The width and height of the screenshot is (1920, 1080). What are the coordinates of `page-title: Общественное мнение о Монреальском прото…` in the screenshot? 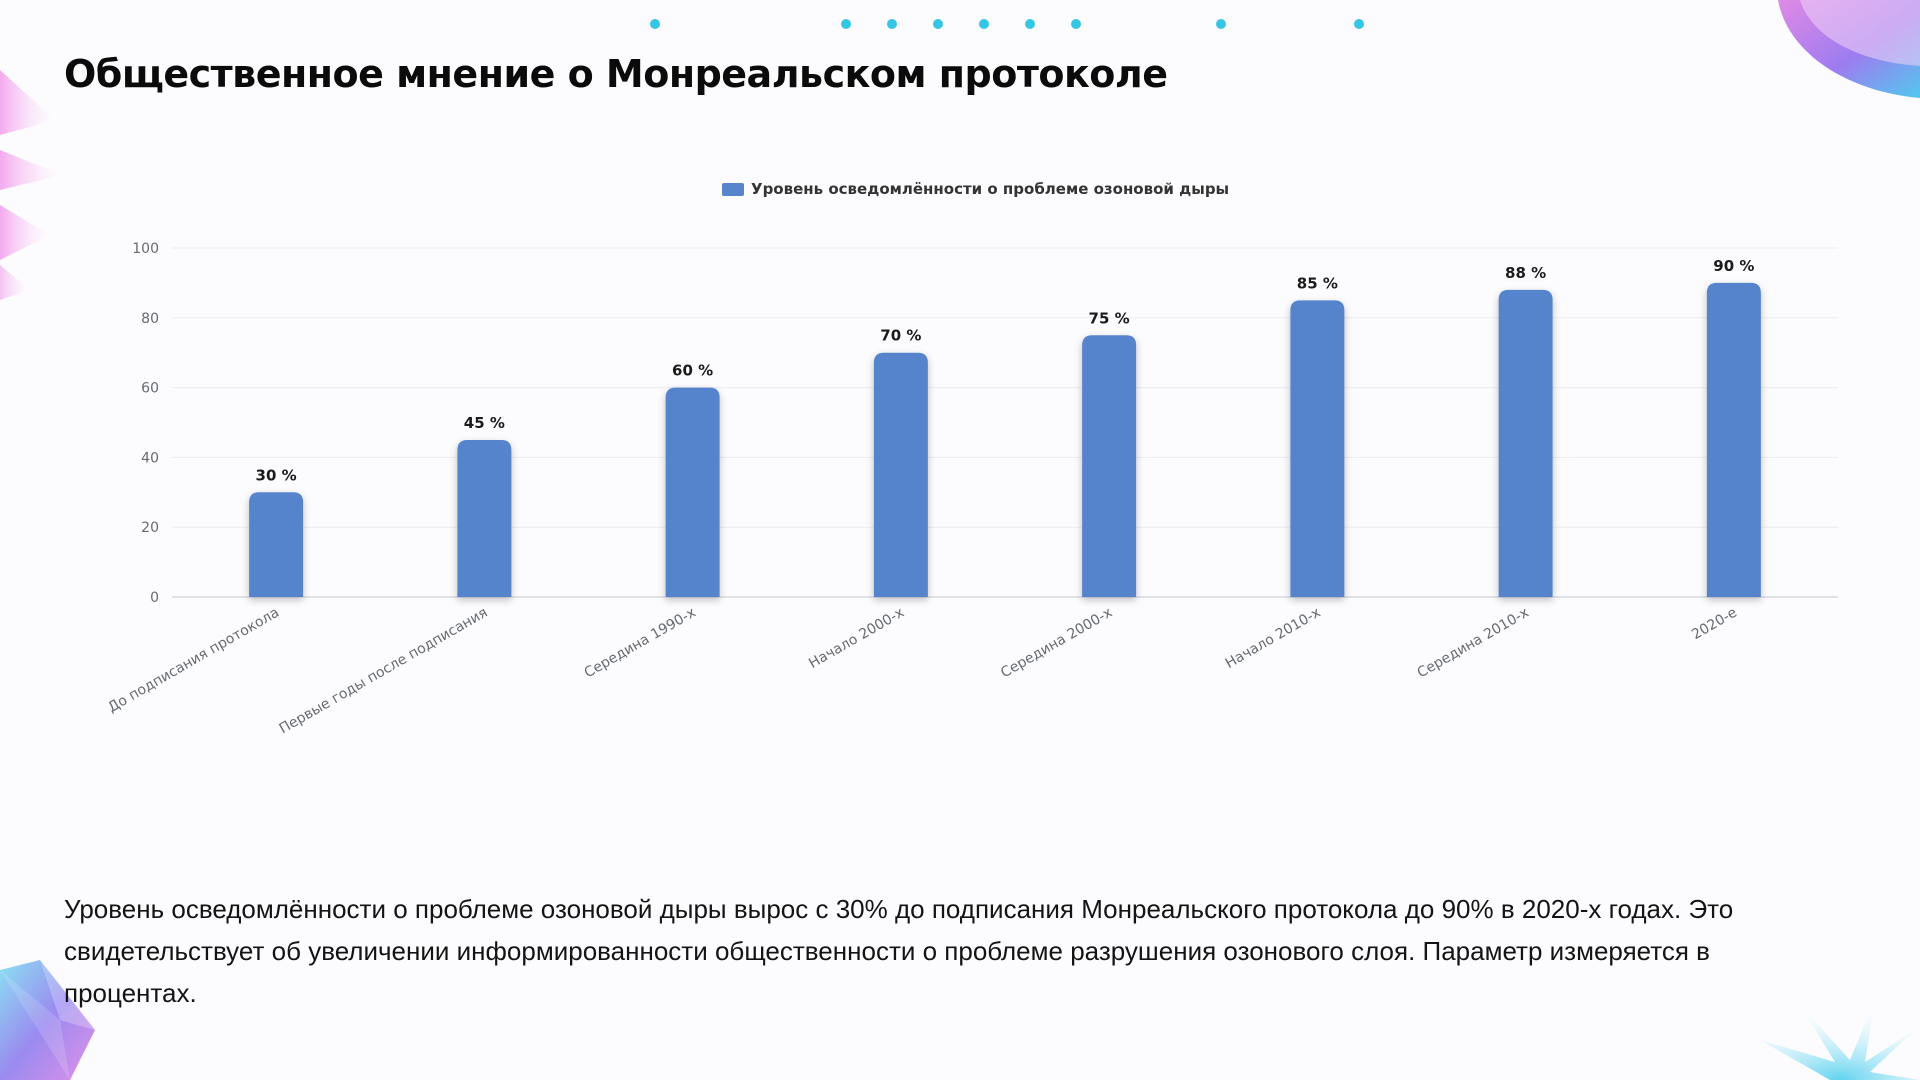 It's located at (616, 74).